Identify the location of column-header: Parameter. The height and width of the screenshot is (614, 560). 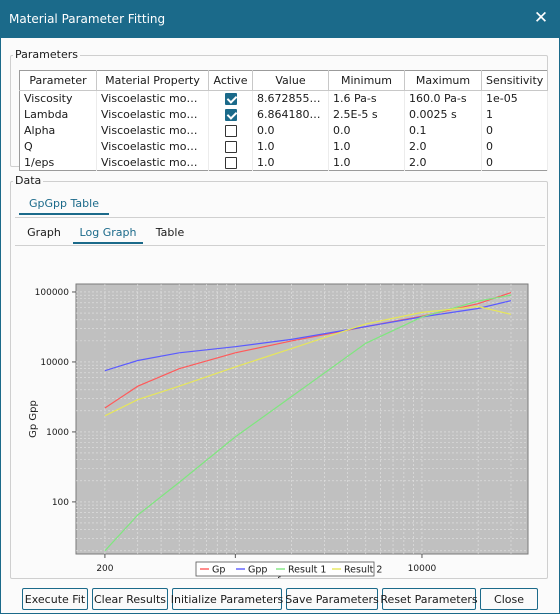
(58, 80).